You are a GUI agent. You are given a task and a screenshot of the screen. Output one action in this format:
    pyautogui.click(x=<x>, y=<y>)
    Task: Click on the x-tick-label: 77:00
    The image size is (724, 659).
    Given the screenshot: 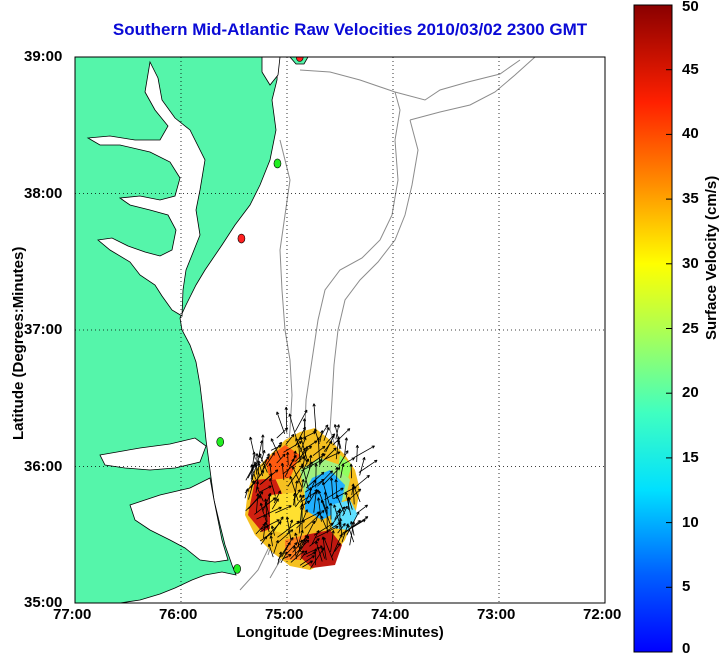 What is the action you would take?
    pyautogui.click(x=72, y=614)
    